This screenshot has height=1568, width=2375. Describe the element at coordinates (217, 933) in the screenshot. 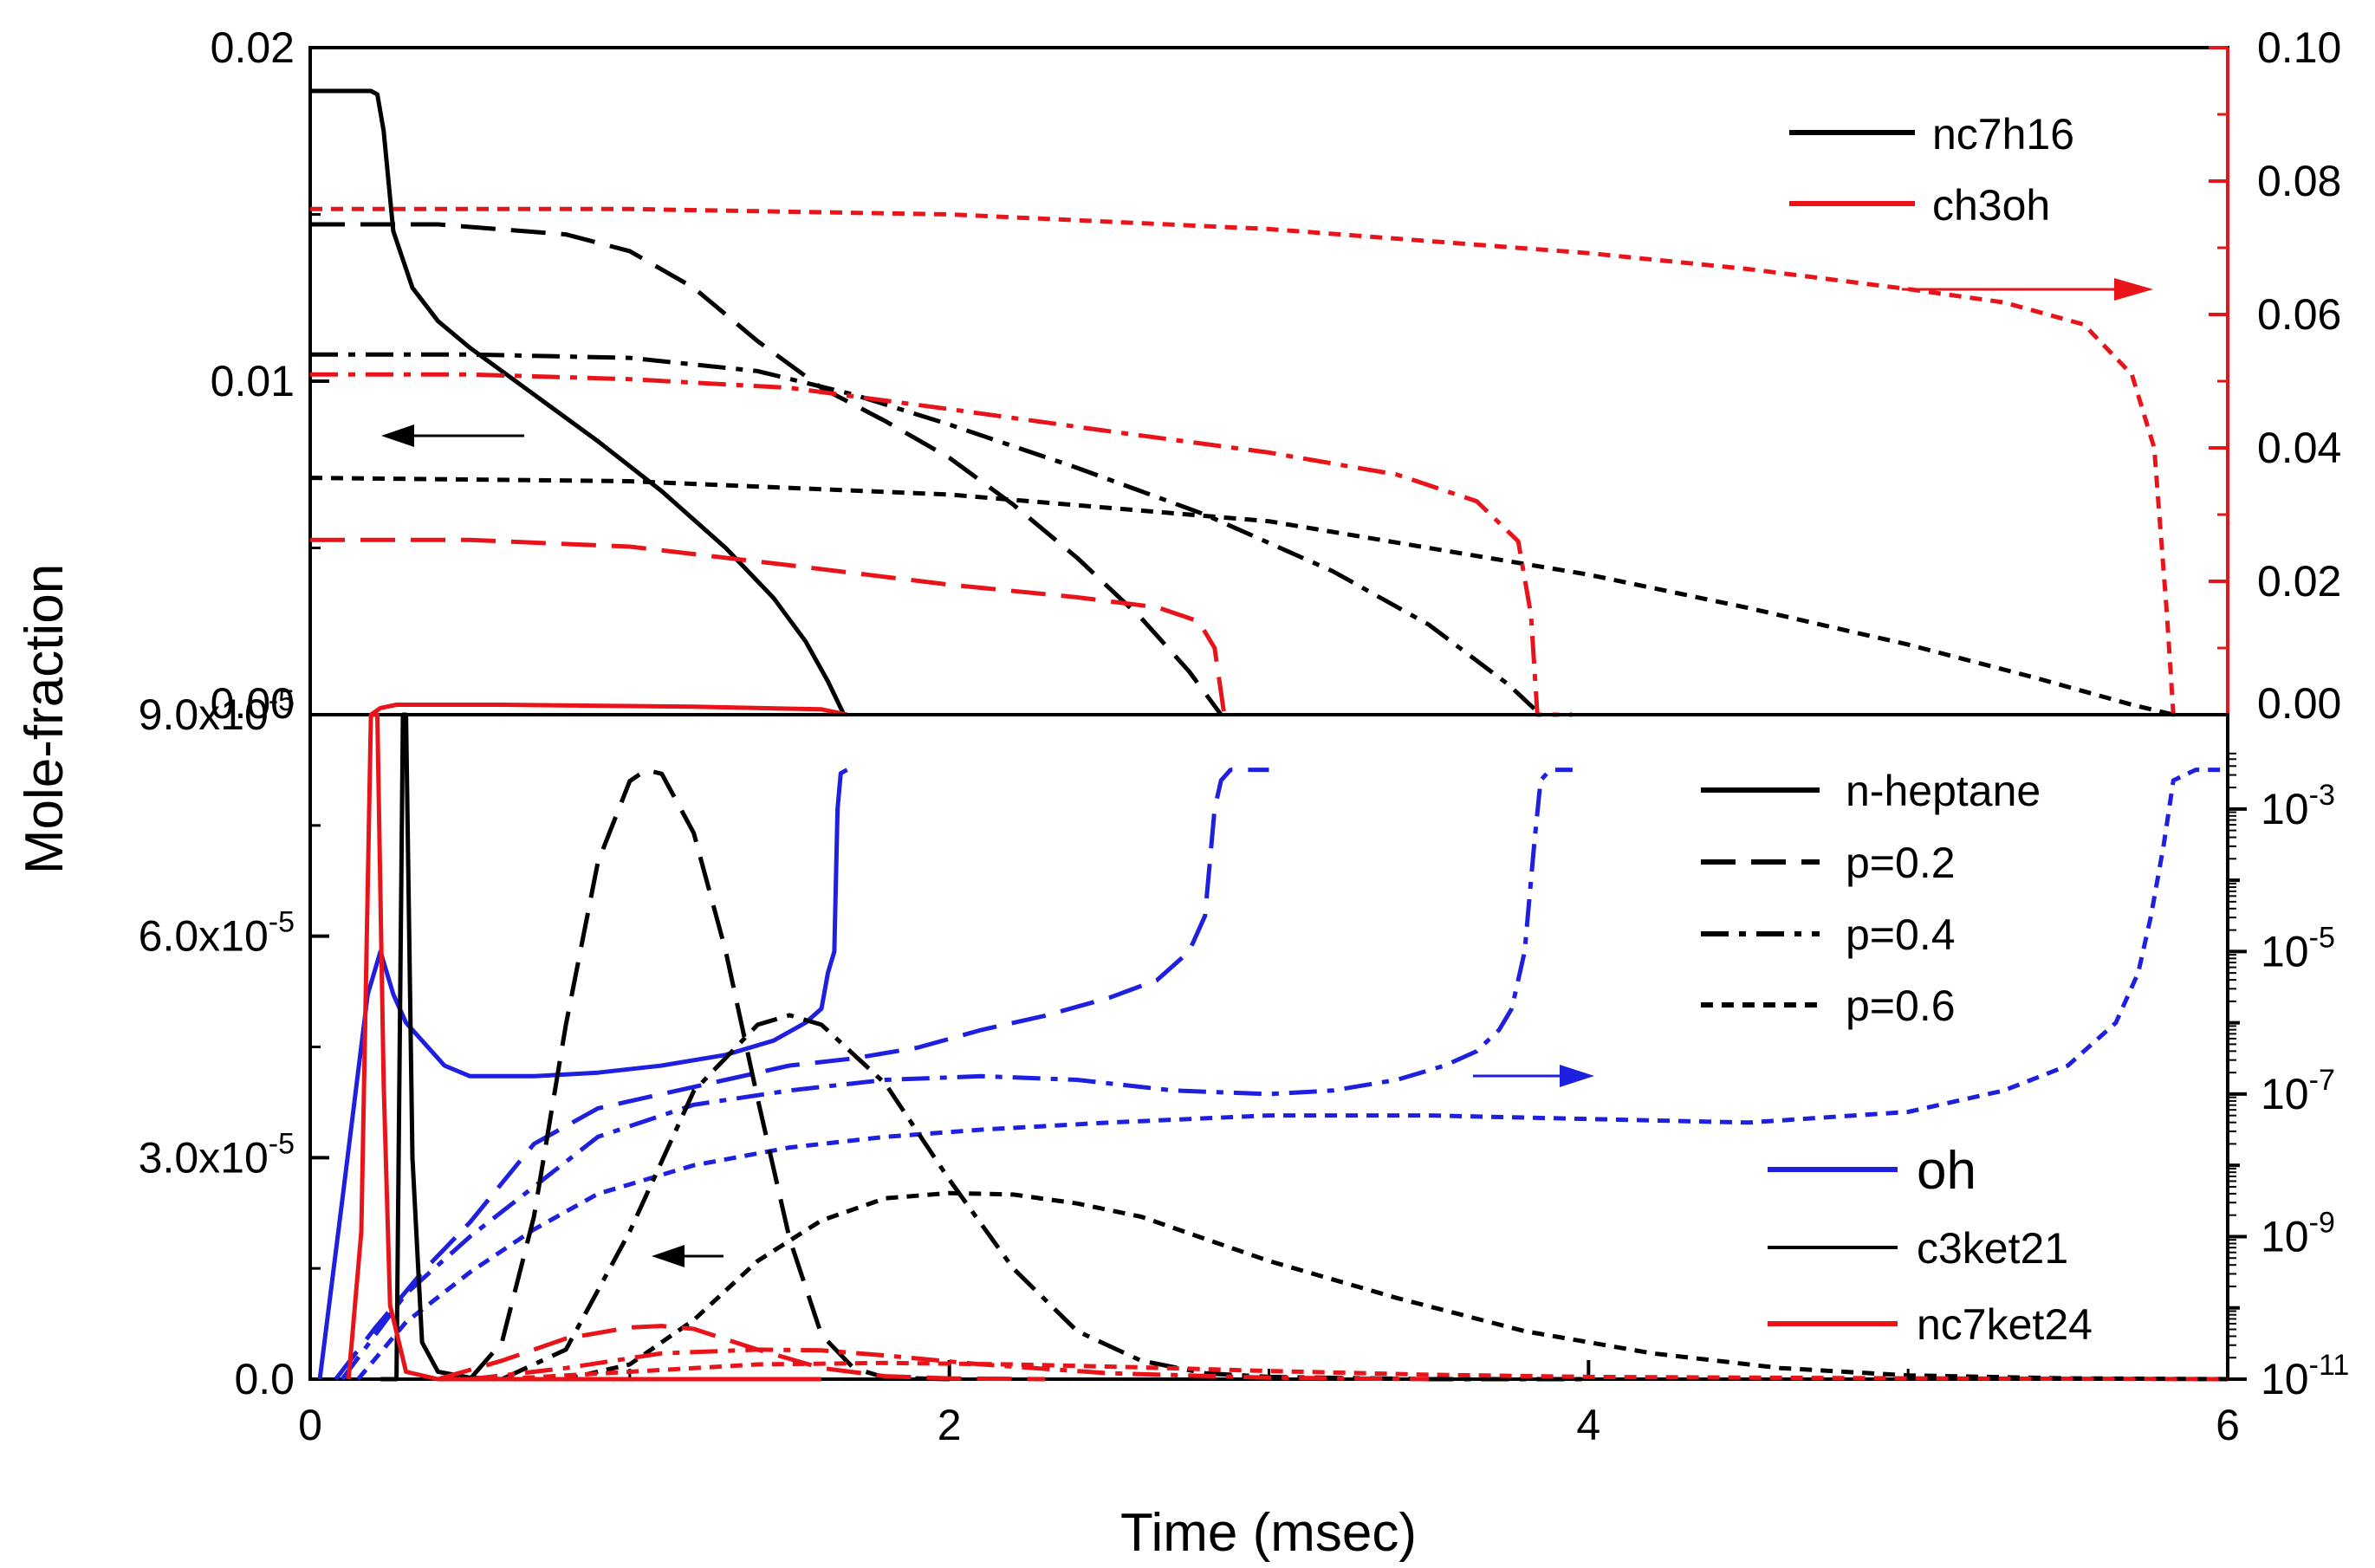

I see `bottom-left-tick-label: 6.0x10⁻⁵` at that location.